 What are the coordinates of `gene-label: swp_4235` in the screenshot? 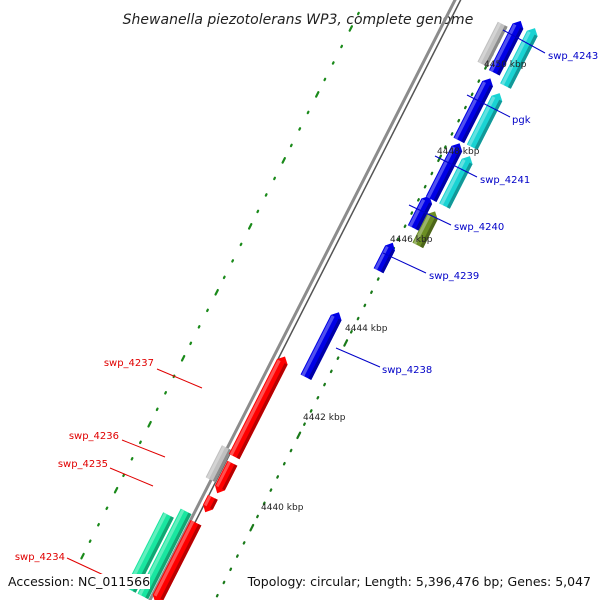 It's located at (83, 464).